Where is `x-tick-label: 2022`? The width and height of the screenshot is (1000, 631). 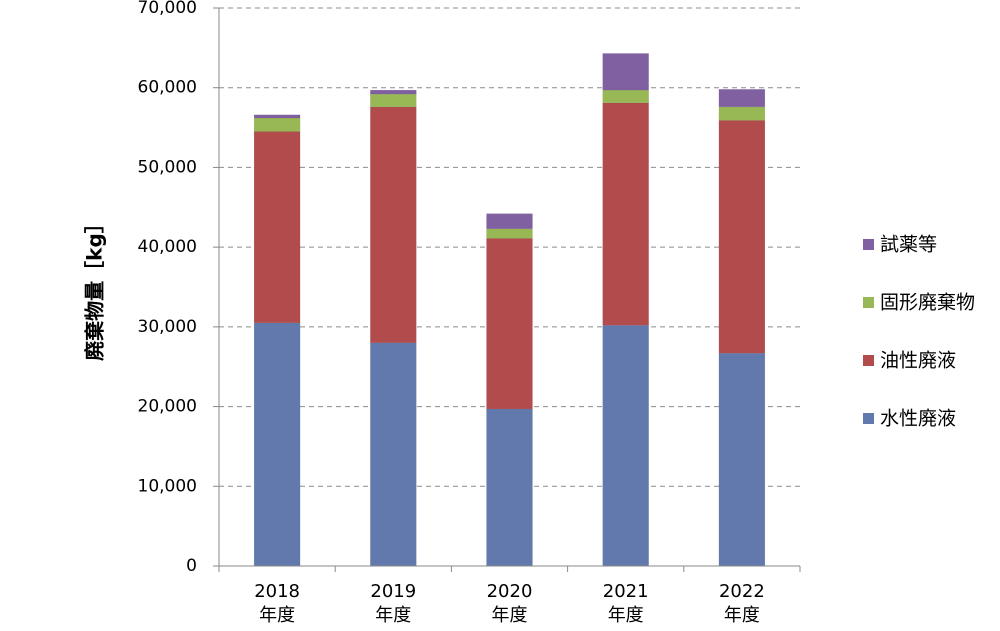 x-tick-label: 2022 is located at coordinates (742, 591).